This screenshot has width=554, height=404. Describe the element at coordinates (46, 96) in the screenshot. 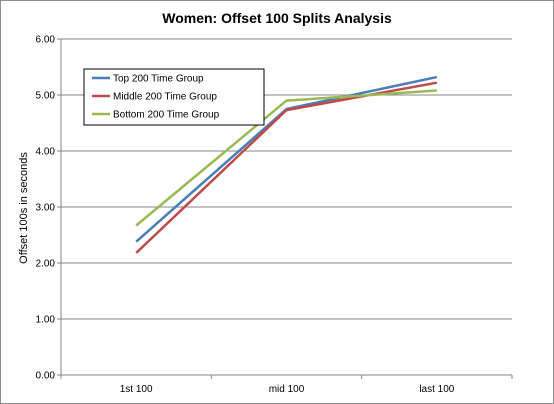

I see `y-tick-label: 5.00` at that location.